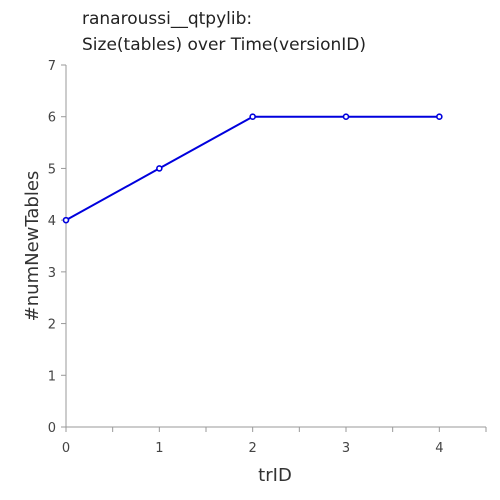 The image size is (500, 500). I want to click on x-ticks: 0 1 2 3 4, so click(274, 441).